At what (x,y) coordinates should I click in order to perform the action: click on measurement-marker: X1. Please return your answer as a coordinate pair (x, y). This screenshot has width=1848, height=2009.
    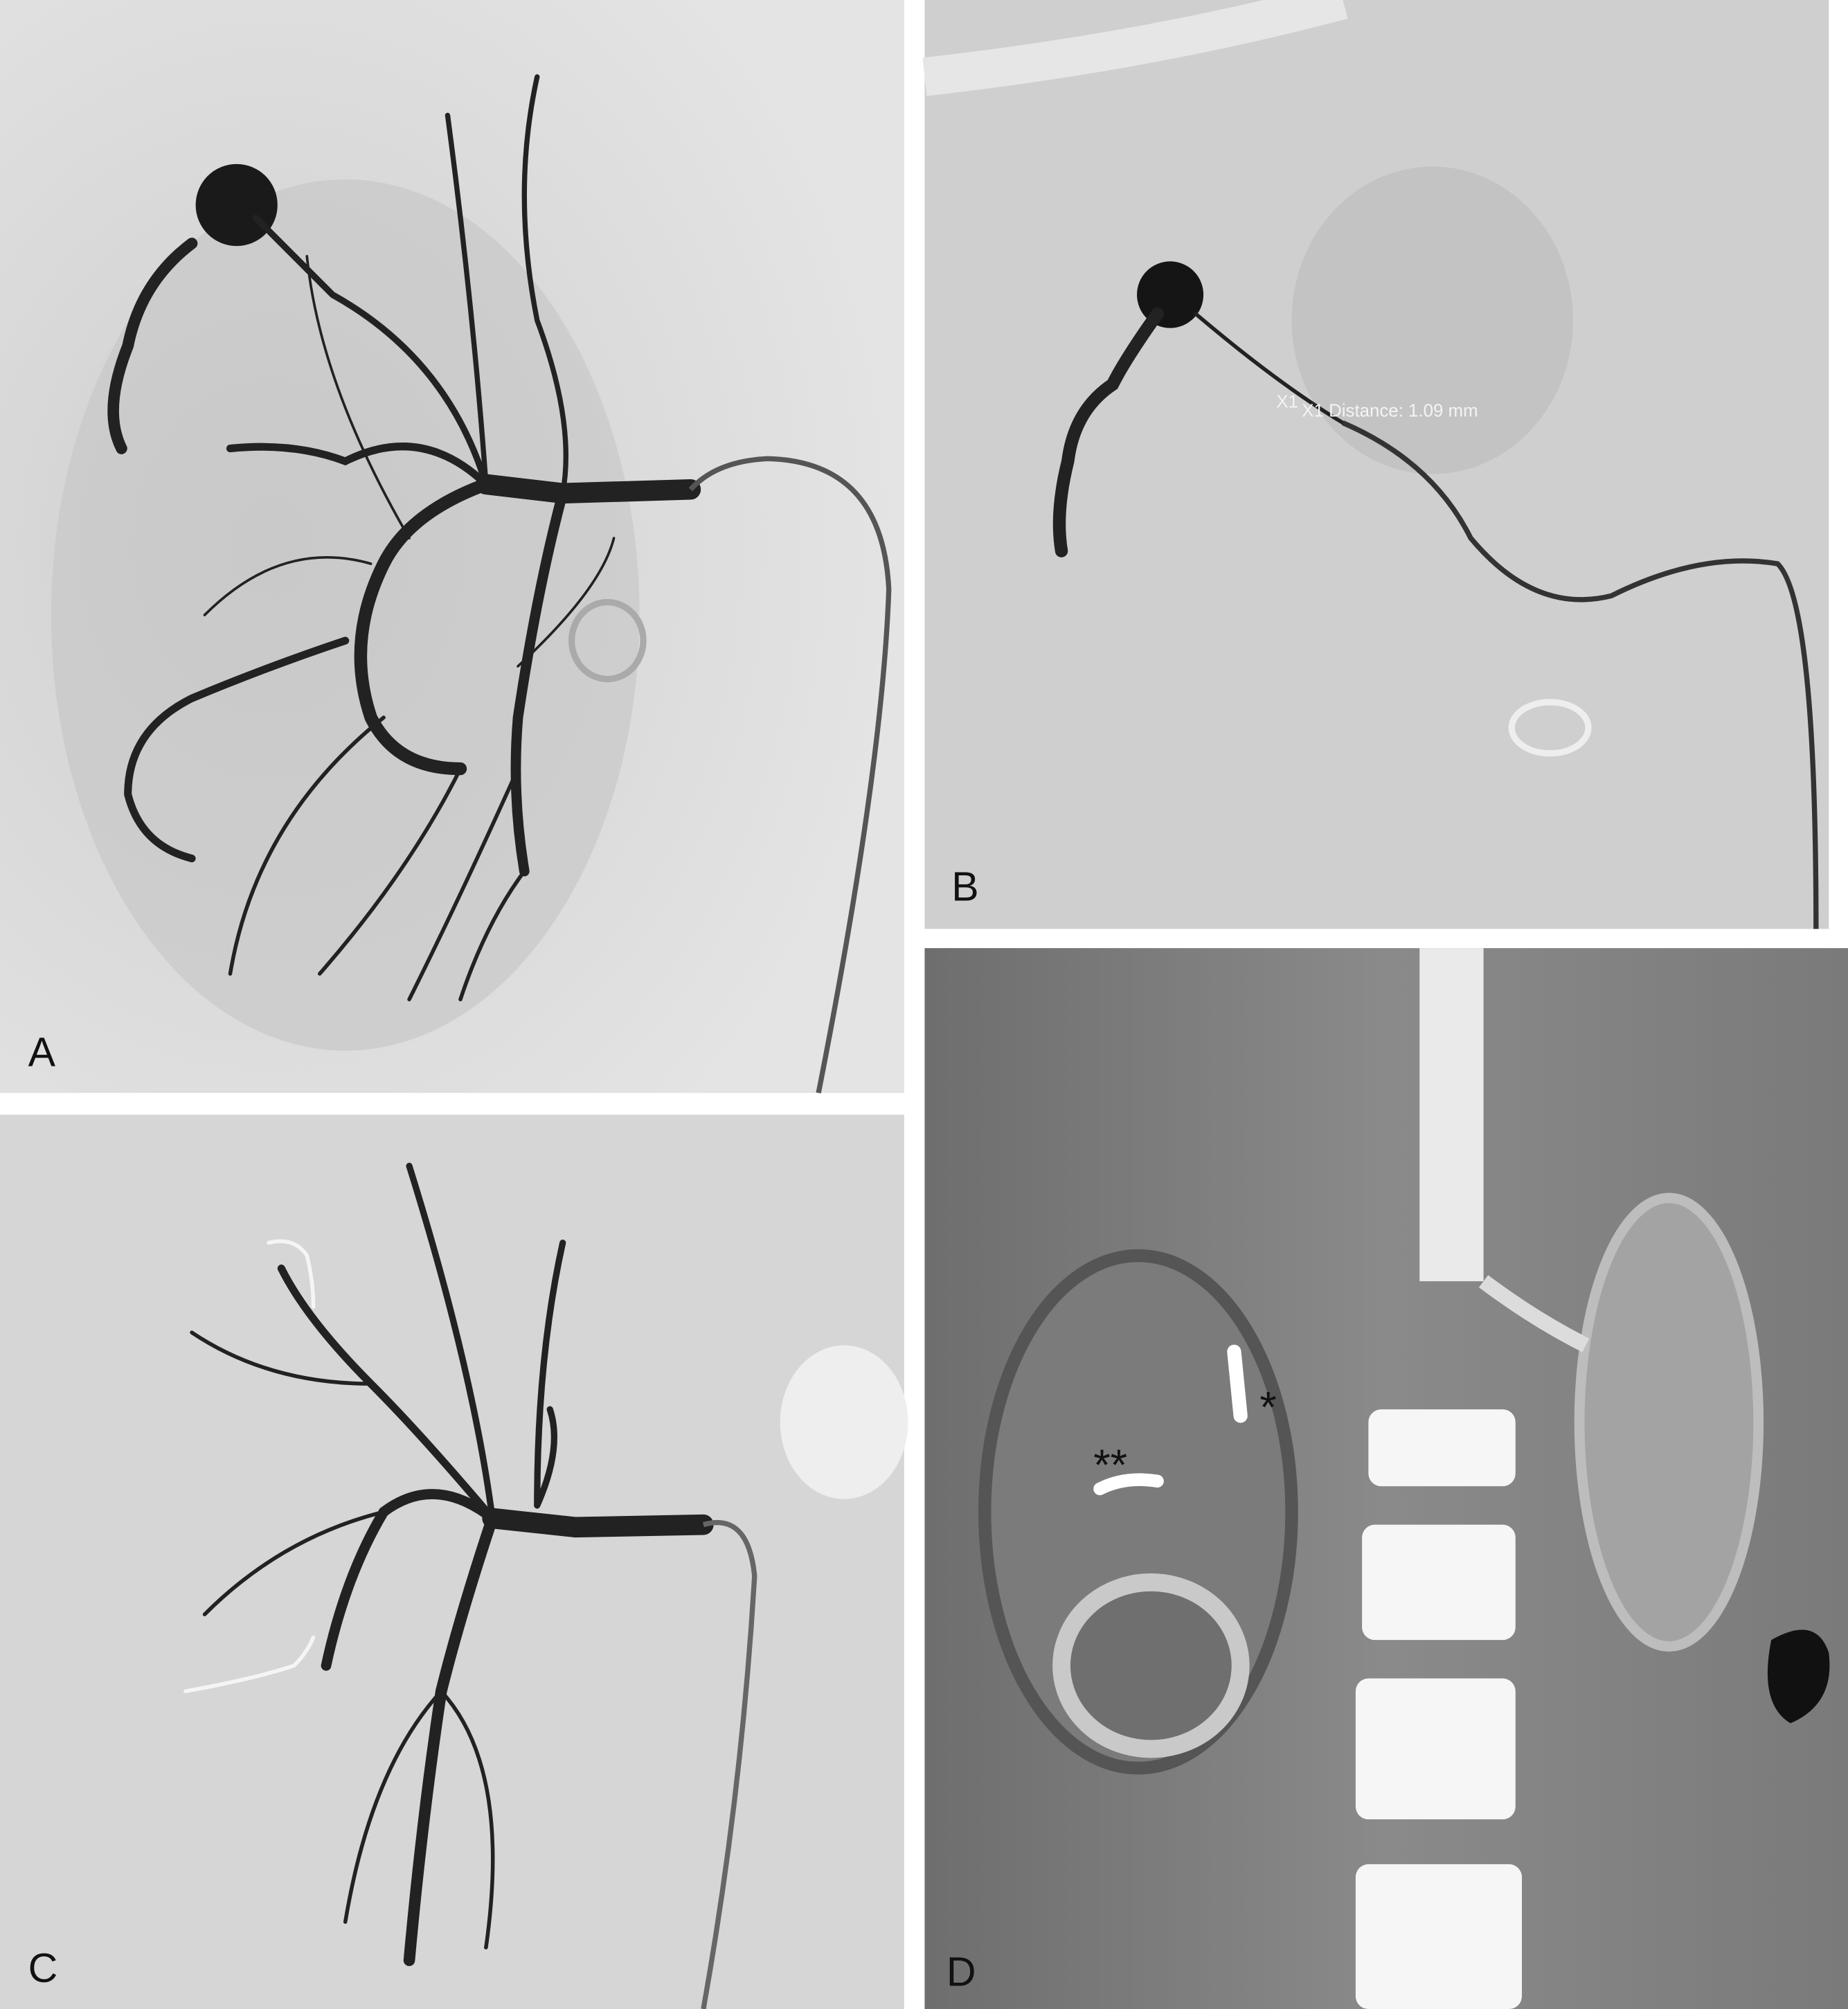
    Looking at the image, I should click on (1287, 401).